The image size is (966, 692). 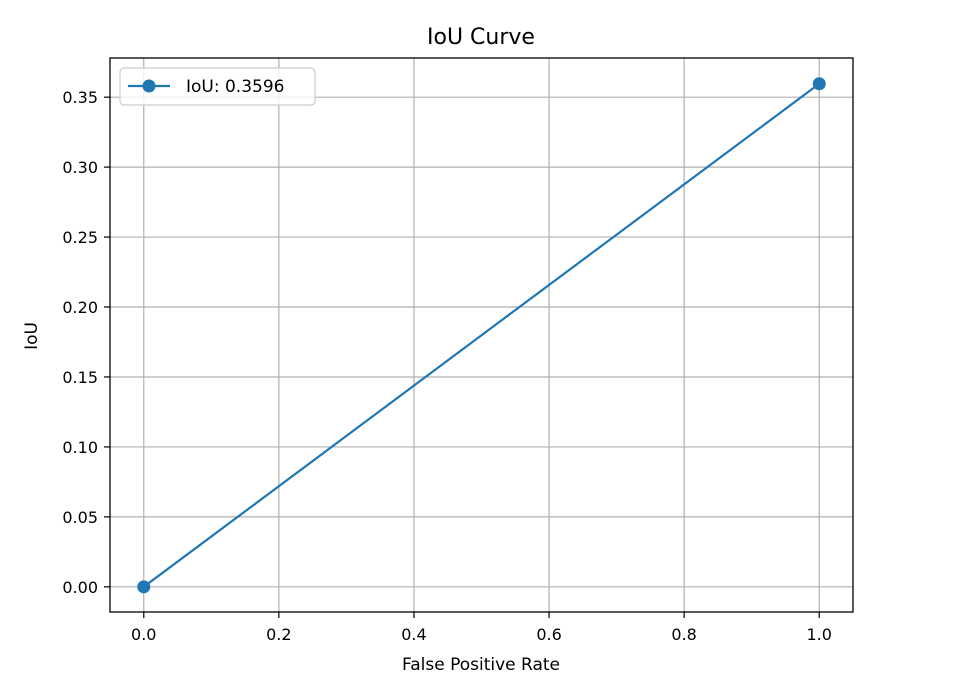 What do you see at coordinates (413, 634) in the screenshot?
I see `x-tick-label: 0.4` at bounding box center [413, 634].